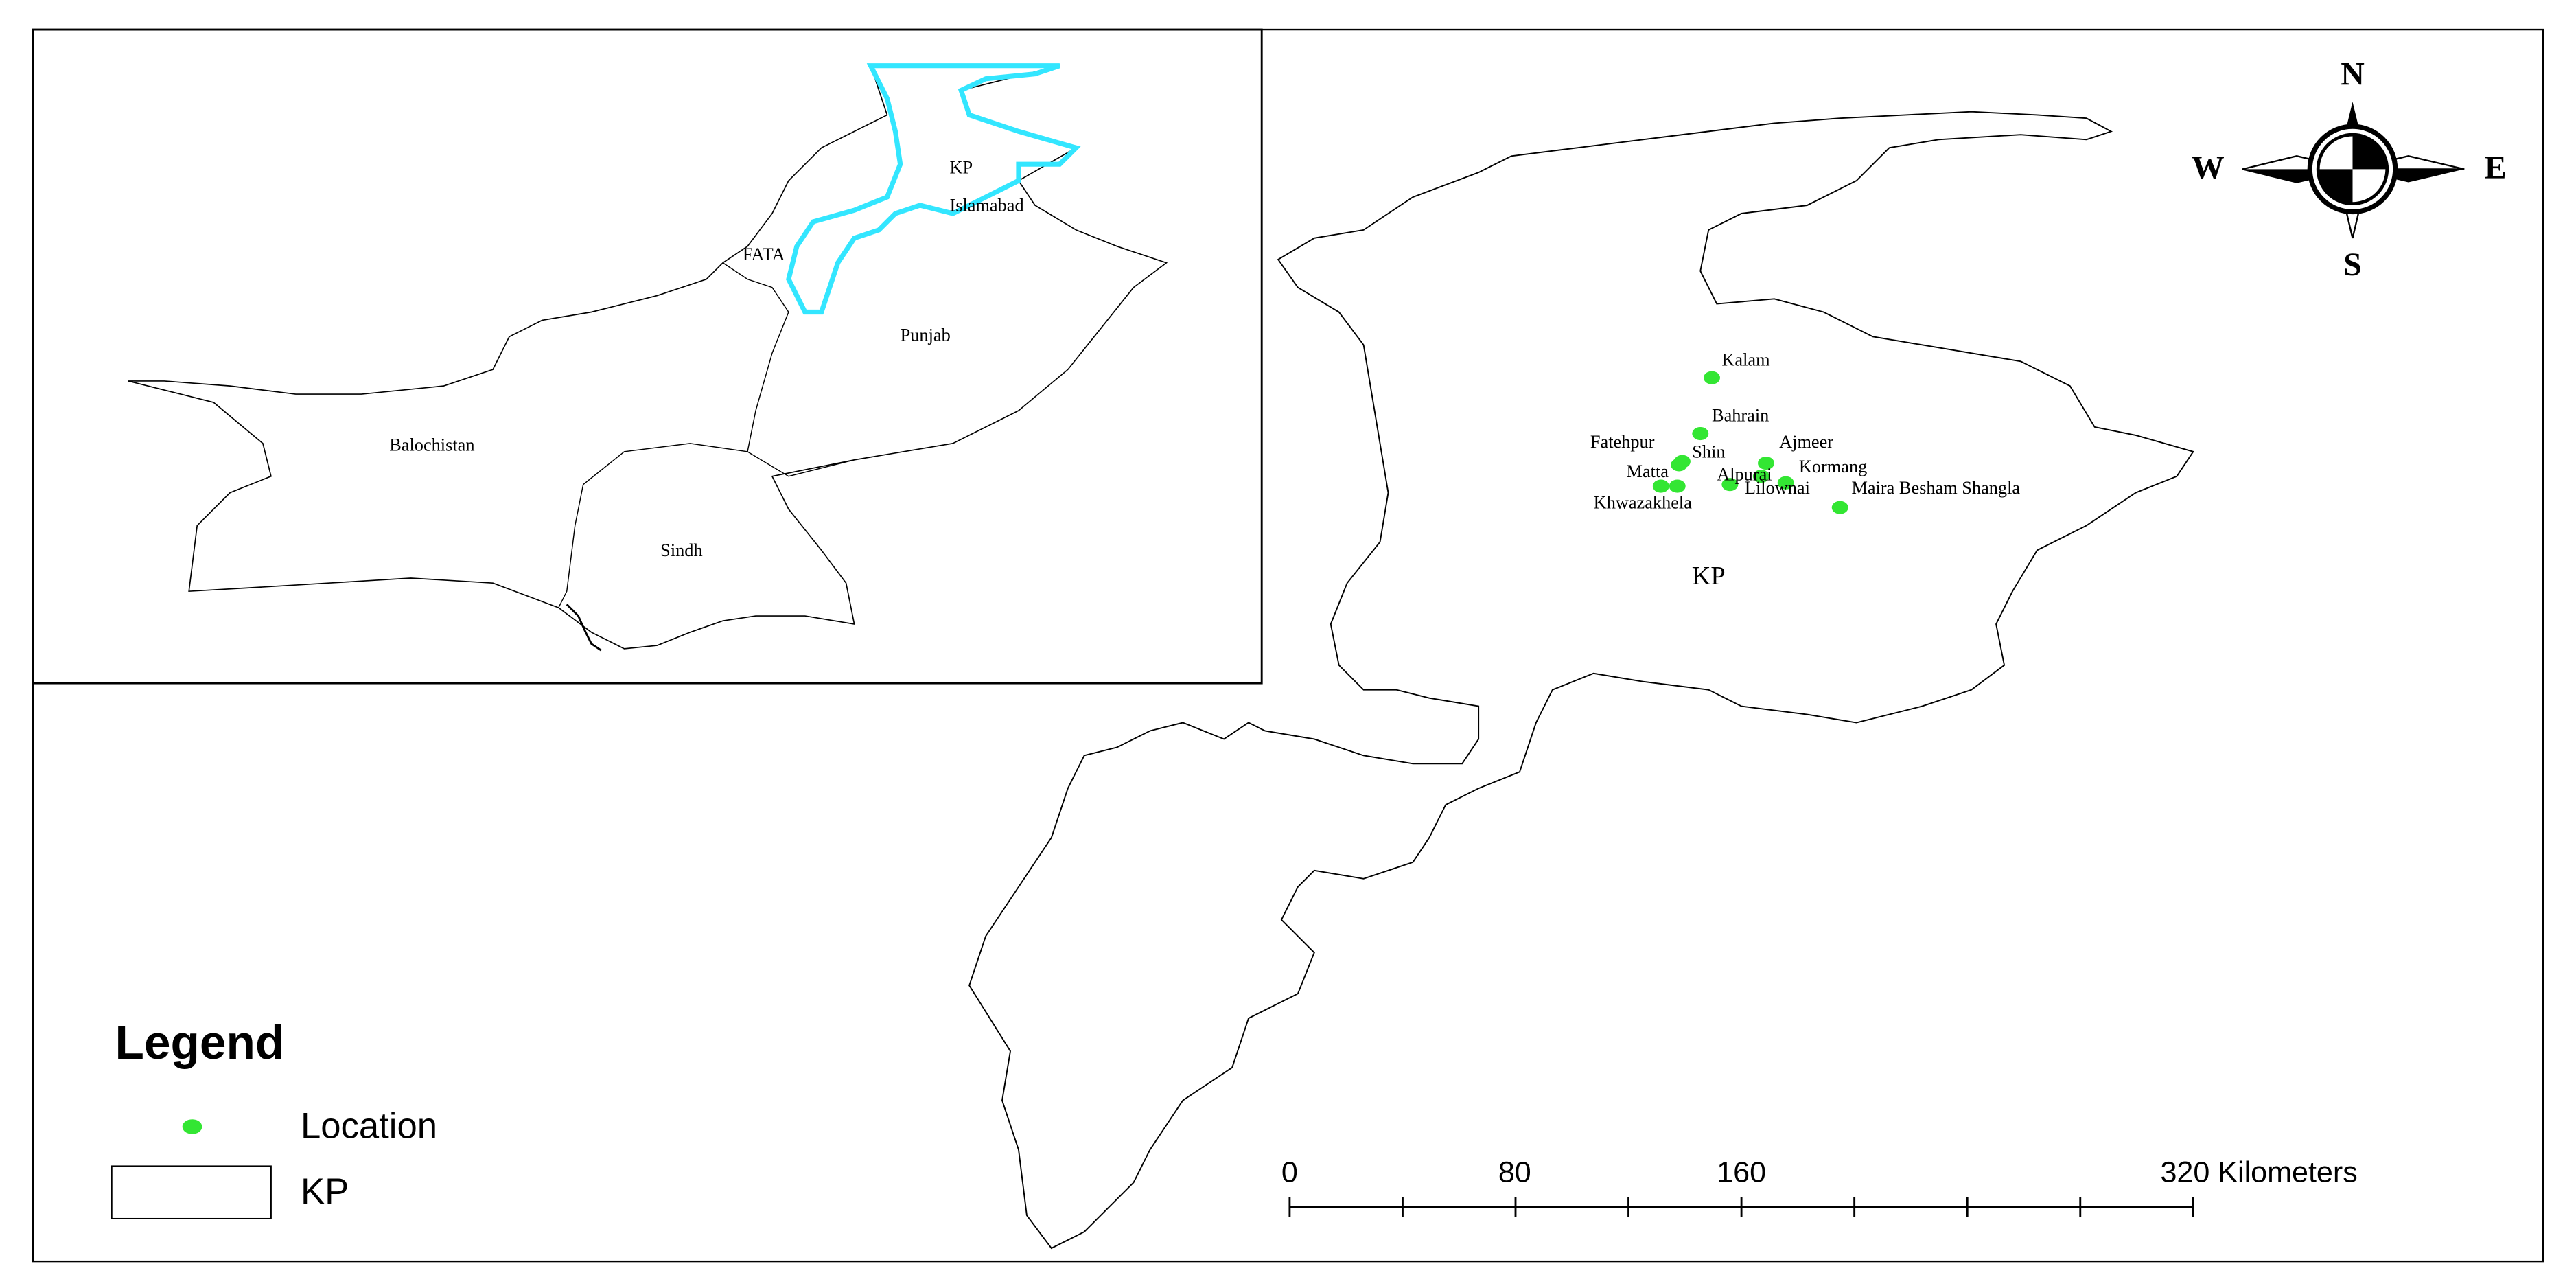  I want to click on scale-label: 160, so click(1741, 1173).